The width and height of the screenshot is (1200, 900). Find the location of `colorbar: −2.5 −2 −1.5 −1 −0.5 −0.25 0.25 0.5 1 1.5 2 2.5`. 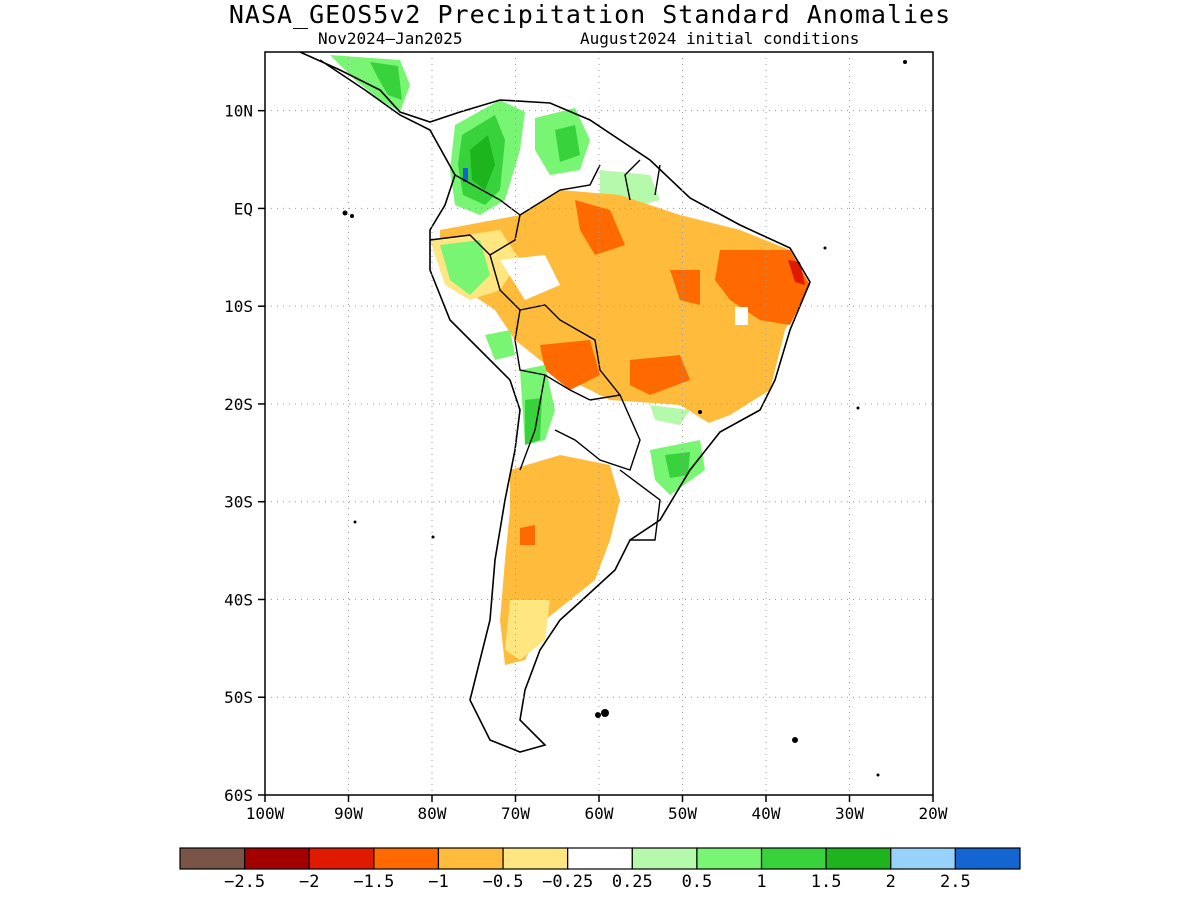

colorbar: −2.5 −2 −1.5 −1 −0.5 −0.25 0.25 0.5 1 1.5 2 2.5 is located at coordinates (600, 869).